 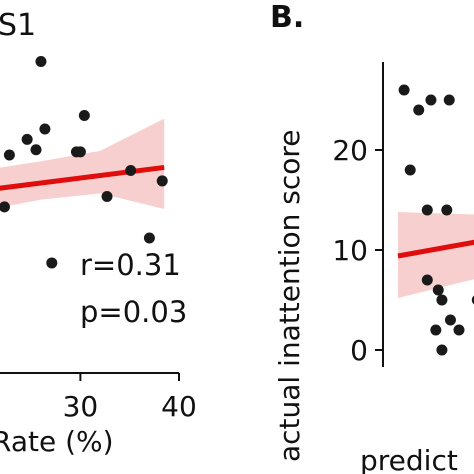 I want to click on points-b, so click(x=436, y=220).